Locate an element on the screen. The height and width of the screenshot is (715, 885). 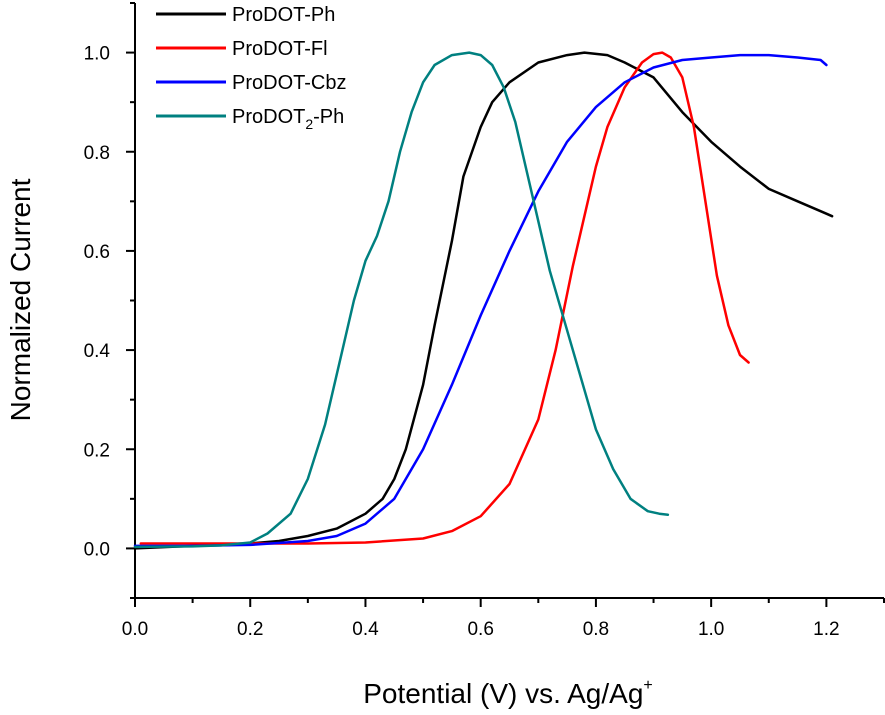
x-tick-label: 0.8 is located at coordinates (596, 629).